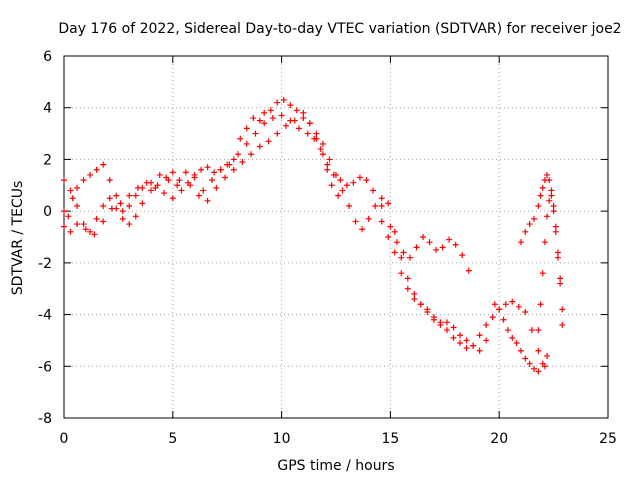 This screenshot has width=640, height=480. What do you see at coordinates (201, 162) in the screenshot?
I see `series-track-a` at bounding box center [201, 162].